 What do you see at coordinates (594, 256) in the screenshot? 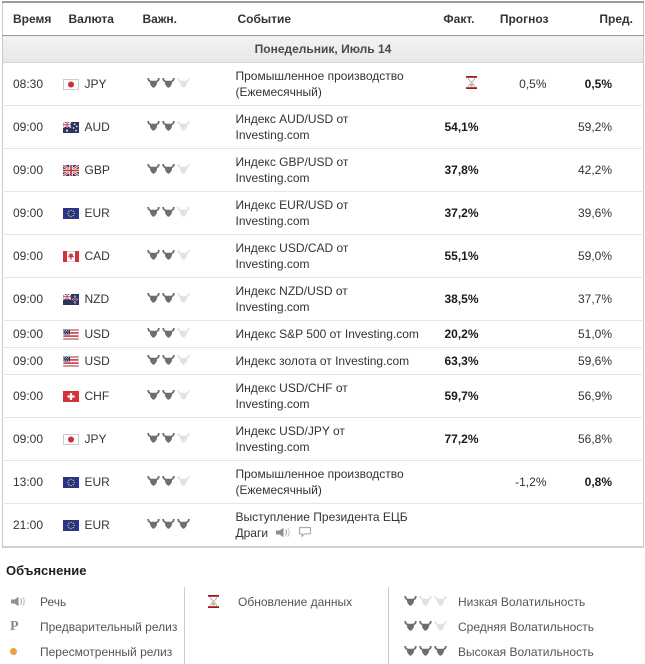
I see `previous-value: 59,0%` at bounding box center [594, 256].